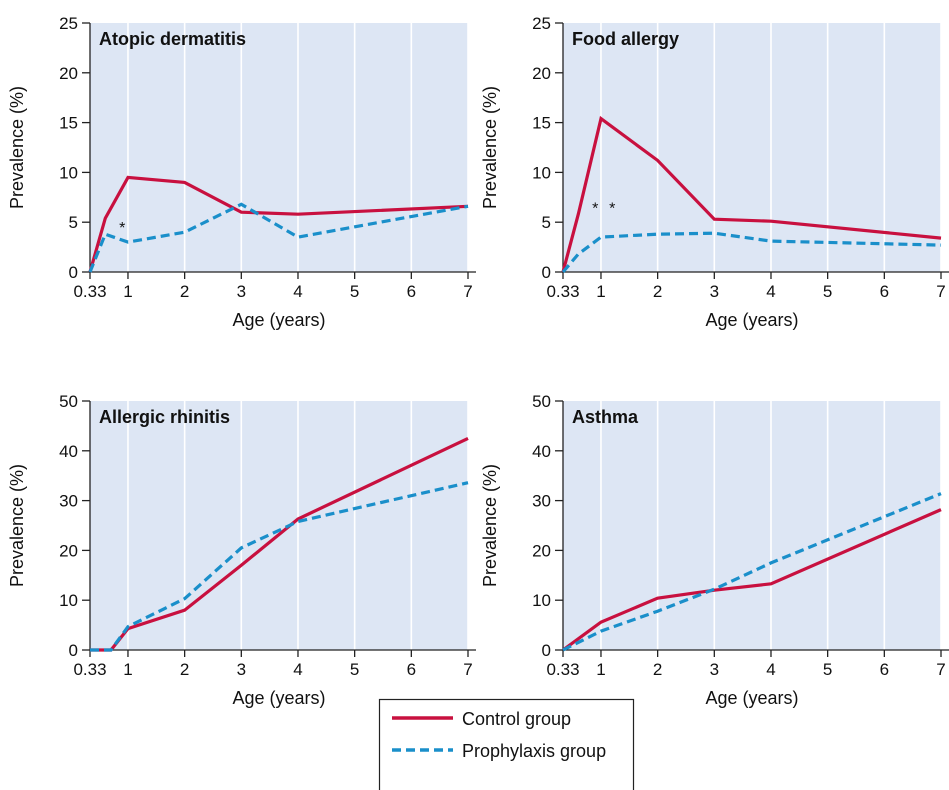 This screenshot has width=949, height=790. Describe the element at coordinates (164, 417) in the screenshot. I see `panel-title: Allergic rhinitis` at that location.